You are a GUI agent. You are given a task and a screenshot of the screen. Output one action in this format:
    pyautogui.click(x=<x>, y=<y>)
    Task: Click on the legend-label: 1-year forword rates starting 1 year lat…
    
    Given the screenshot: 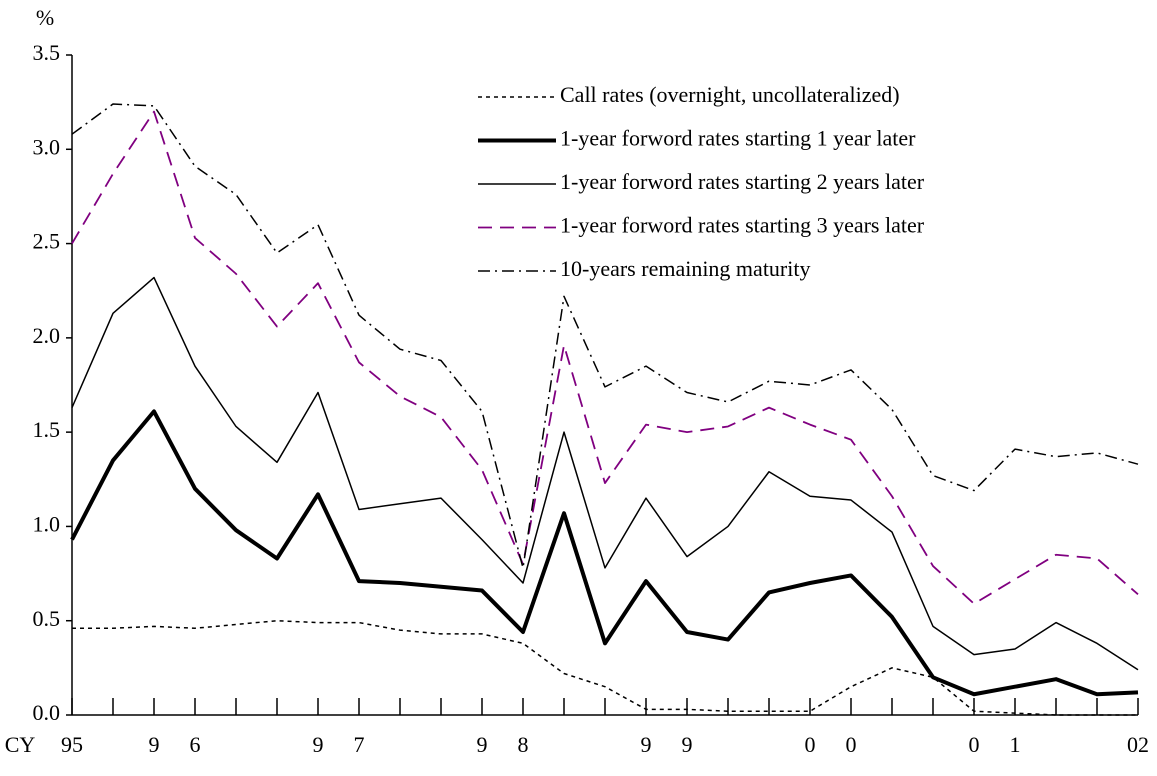 What is the action you would take?
    pyautogui.click(x=738, y=138)
    